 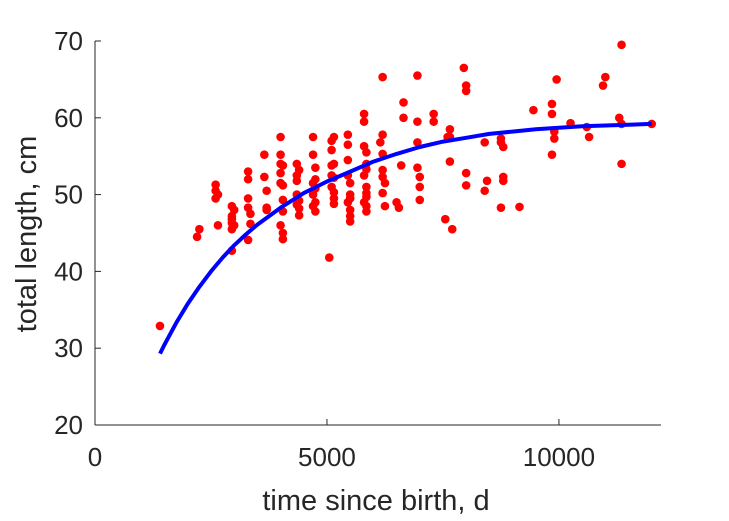 What do you see at coordinates (375, 501) in the screenshot?
I see `x-axis-title: time since birth, d` at bounding box center [375, 501].